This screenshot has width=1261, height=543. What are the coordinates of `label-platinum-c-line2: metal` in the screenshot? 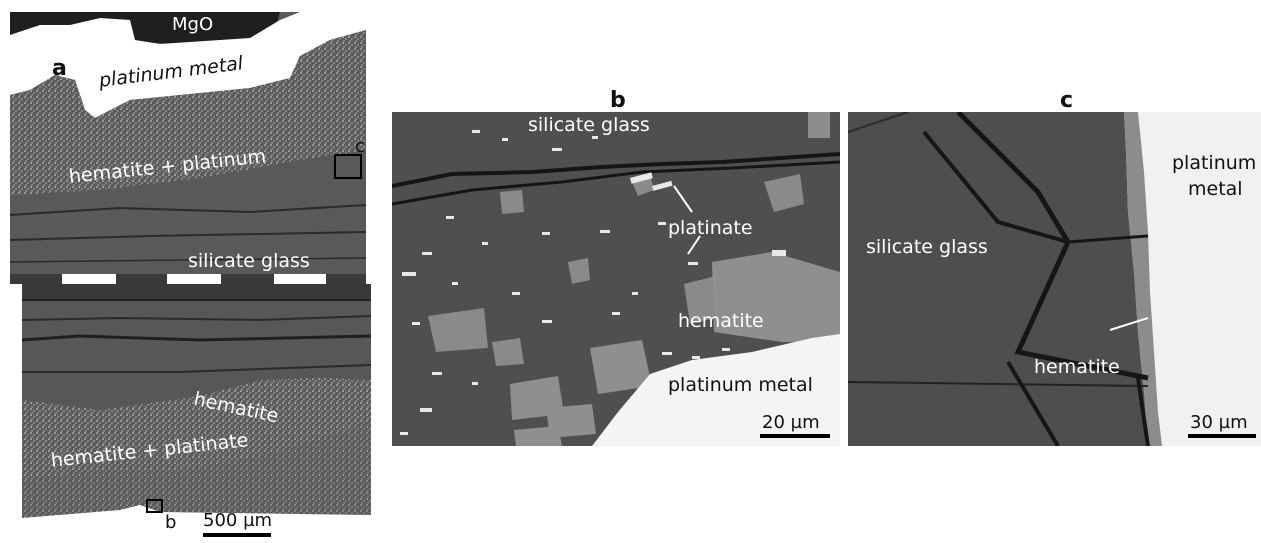 It's located at (1215, 189).